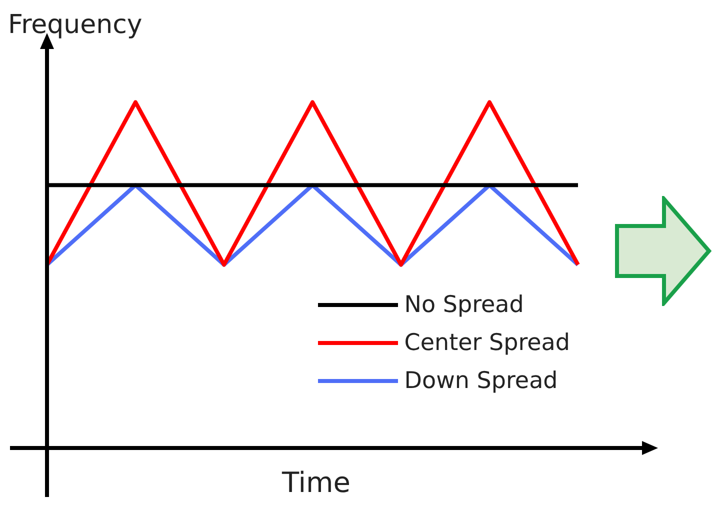  Describe the element at coordinates (481, 381) in the screenshot. I see `legend-label: Down Spread` at that location.